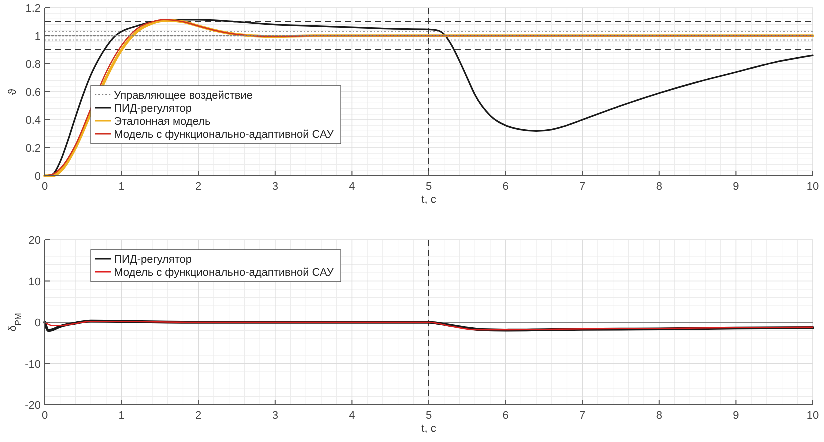 The width and height of the screenshot is (824, 442). Describe the element at coordinates (34, 241) in the screenshot. I see `y-tick-label: 20` at that location.